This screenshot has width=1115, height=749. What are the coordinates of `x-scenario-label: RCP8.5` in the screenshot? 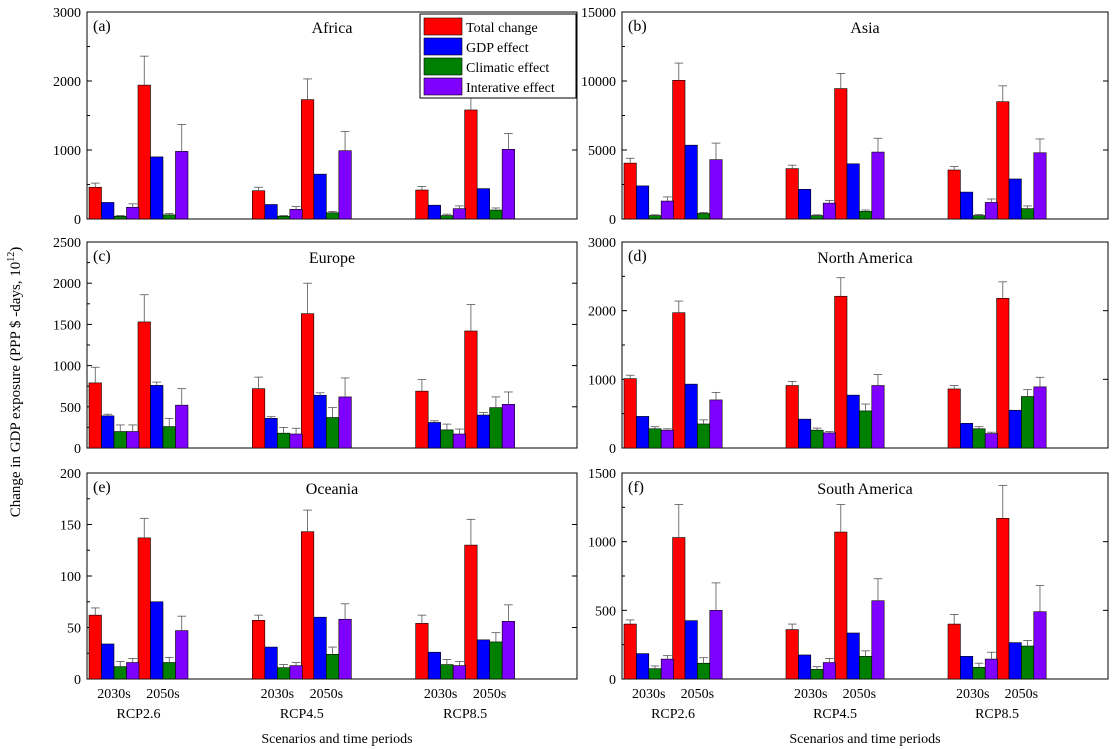 It's located at (465, 714).